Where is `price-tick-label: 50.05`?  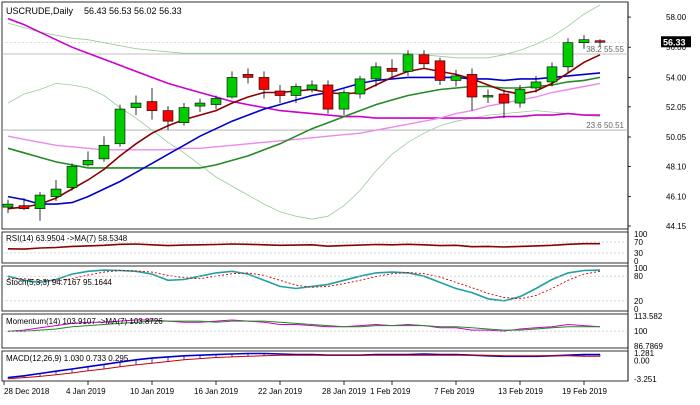 price-tick-label: 50.05 is located at coordinates (676, 137).